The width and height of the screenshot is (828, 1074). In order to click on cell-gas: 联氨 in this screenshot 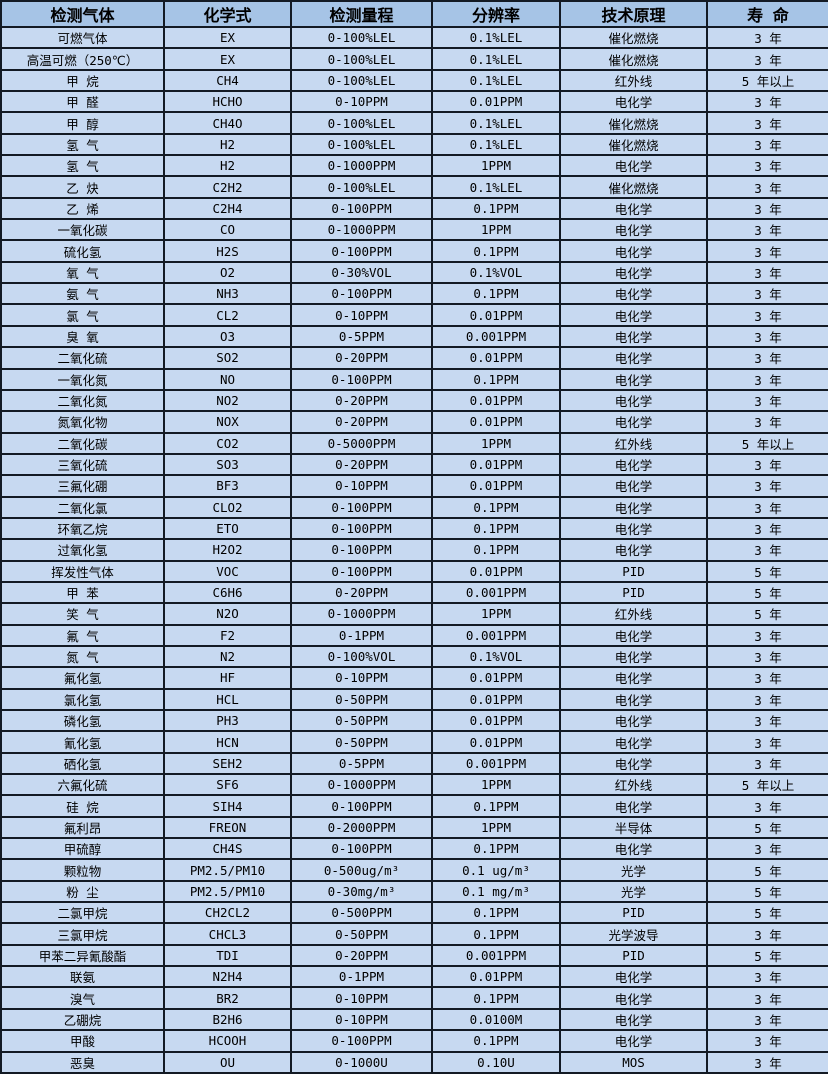, I will do `click(82, 977)`.